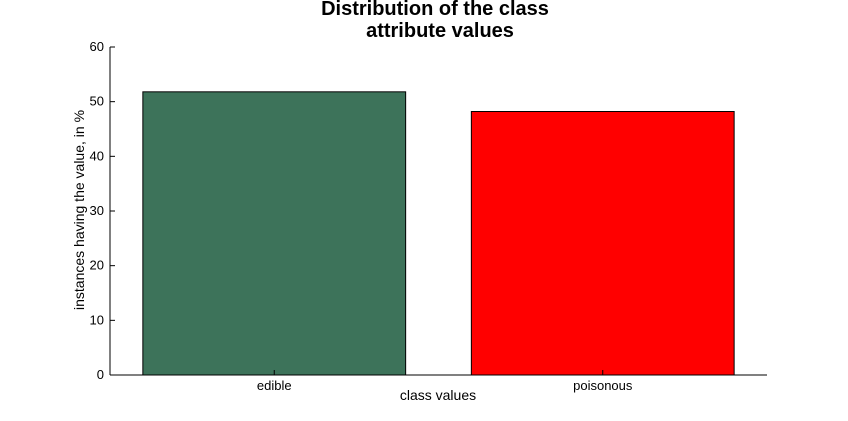  I want to click on x-tick-label: edible, so click(274, 385).